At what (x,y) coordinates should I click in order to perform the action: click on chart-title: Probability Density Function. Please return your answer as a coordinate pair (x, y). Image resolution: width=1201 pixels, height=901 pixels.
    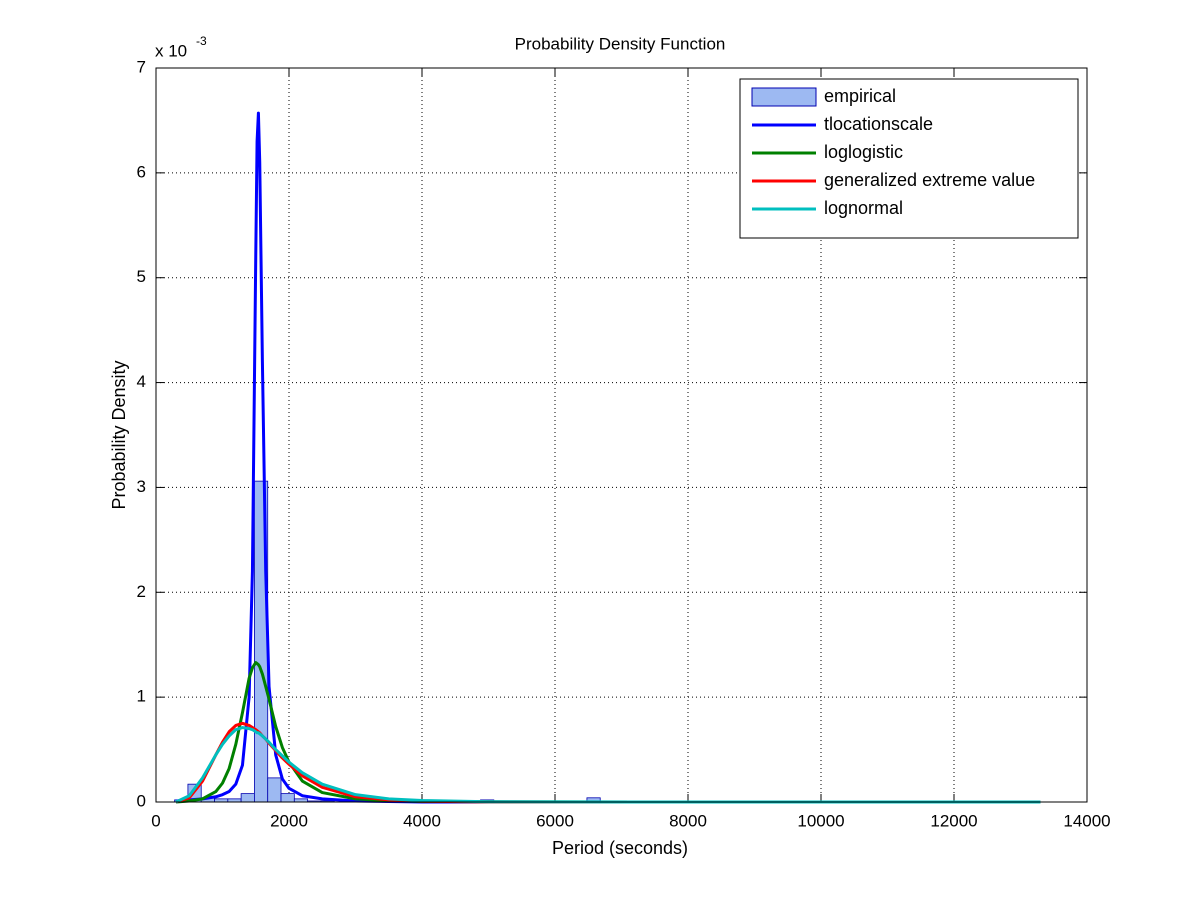
    Looking at the image, I should click on (620, 43).